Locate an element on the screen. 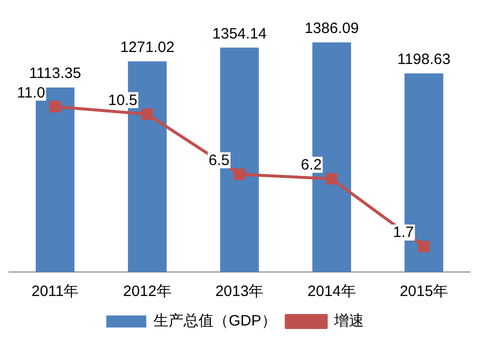 The height and width of the screenshot is (339, 480). x-tick-label: 2014年 is located at coordinates (332, 291).